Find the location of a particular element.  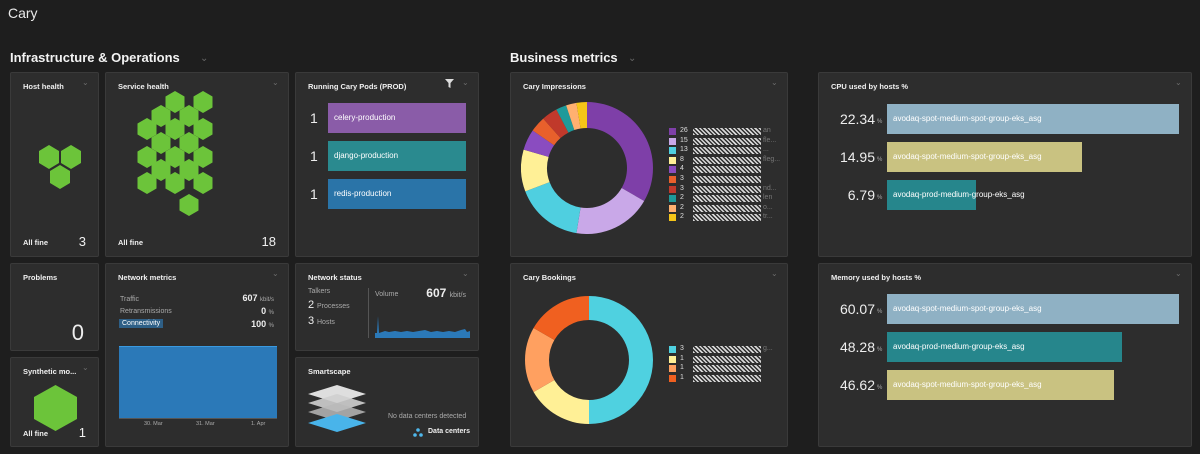

processes-label: Processes is located at coordinates (333, 306).